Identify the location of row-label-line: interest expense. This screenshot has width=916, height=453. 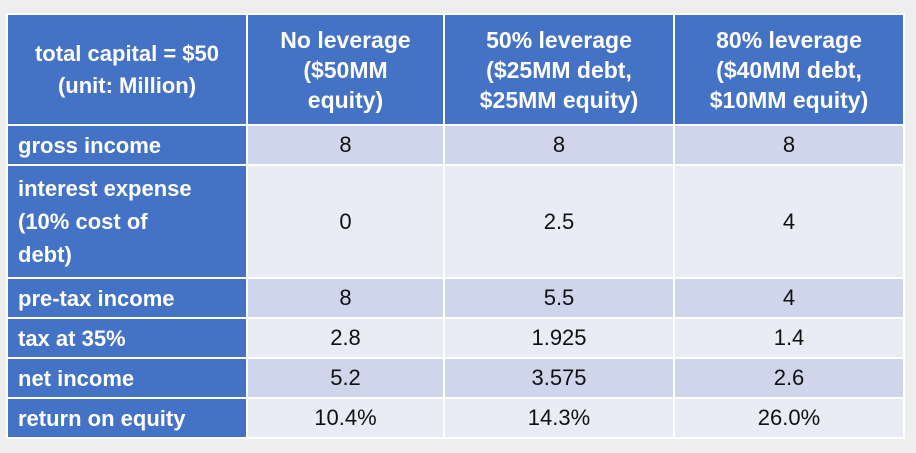
(105, 188).